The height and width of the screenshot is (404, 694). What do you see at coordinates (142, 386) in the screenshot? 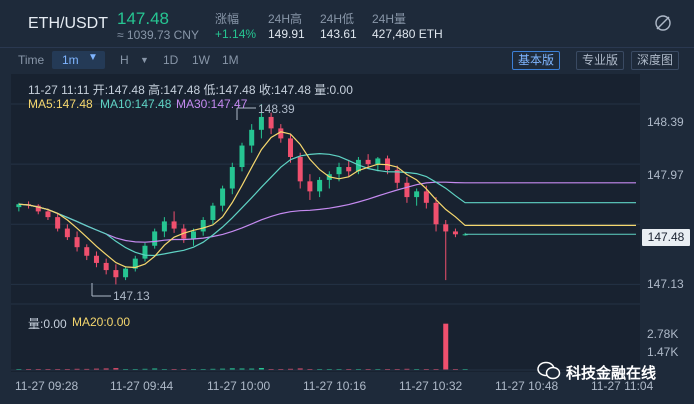
I see `time-tick: 11-27 09:44` at bounding box center [142, 386].